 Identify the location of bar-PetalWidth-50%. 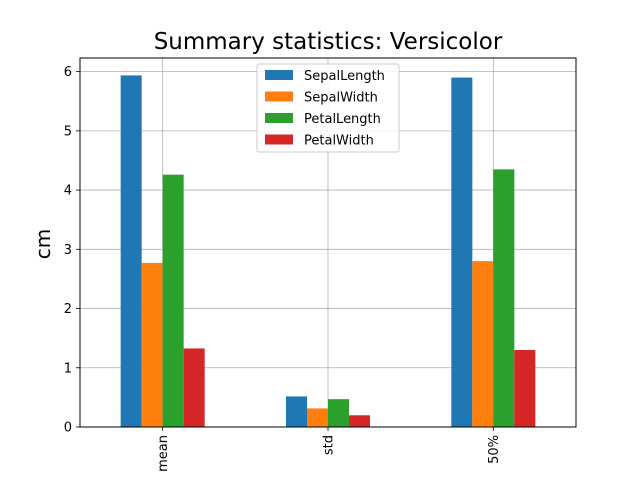
(525, 388).